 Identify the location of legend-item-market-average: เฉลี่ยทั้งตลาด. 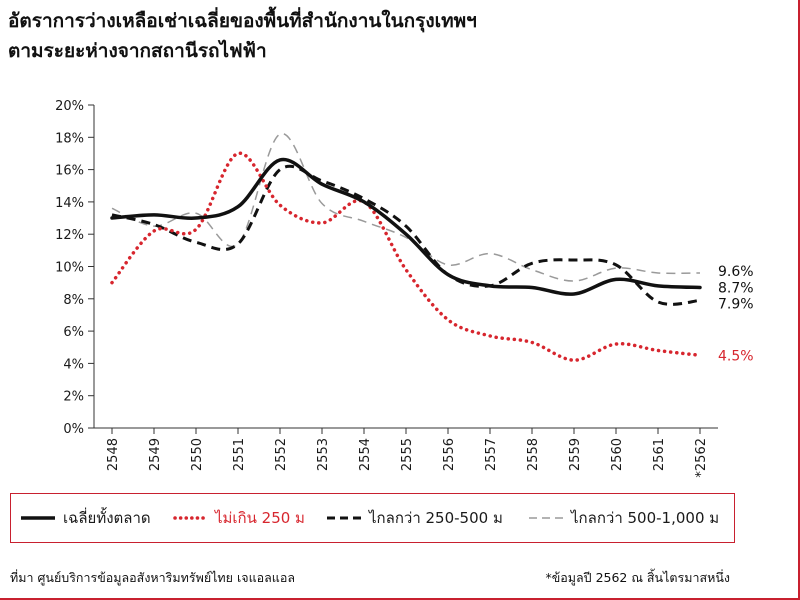
(86, 518).